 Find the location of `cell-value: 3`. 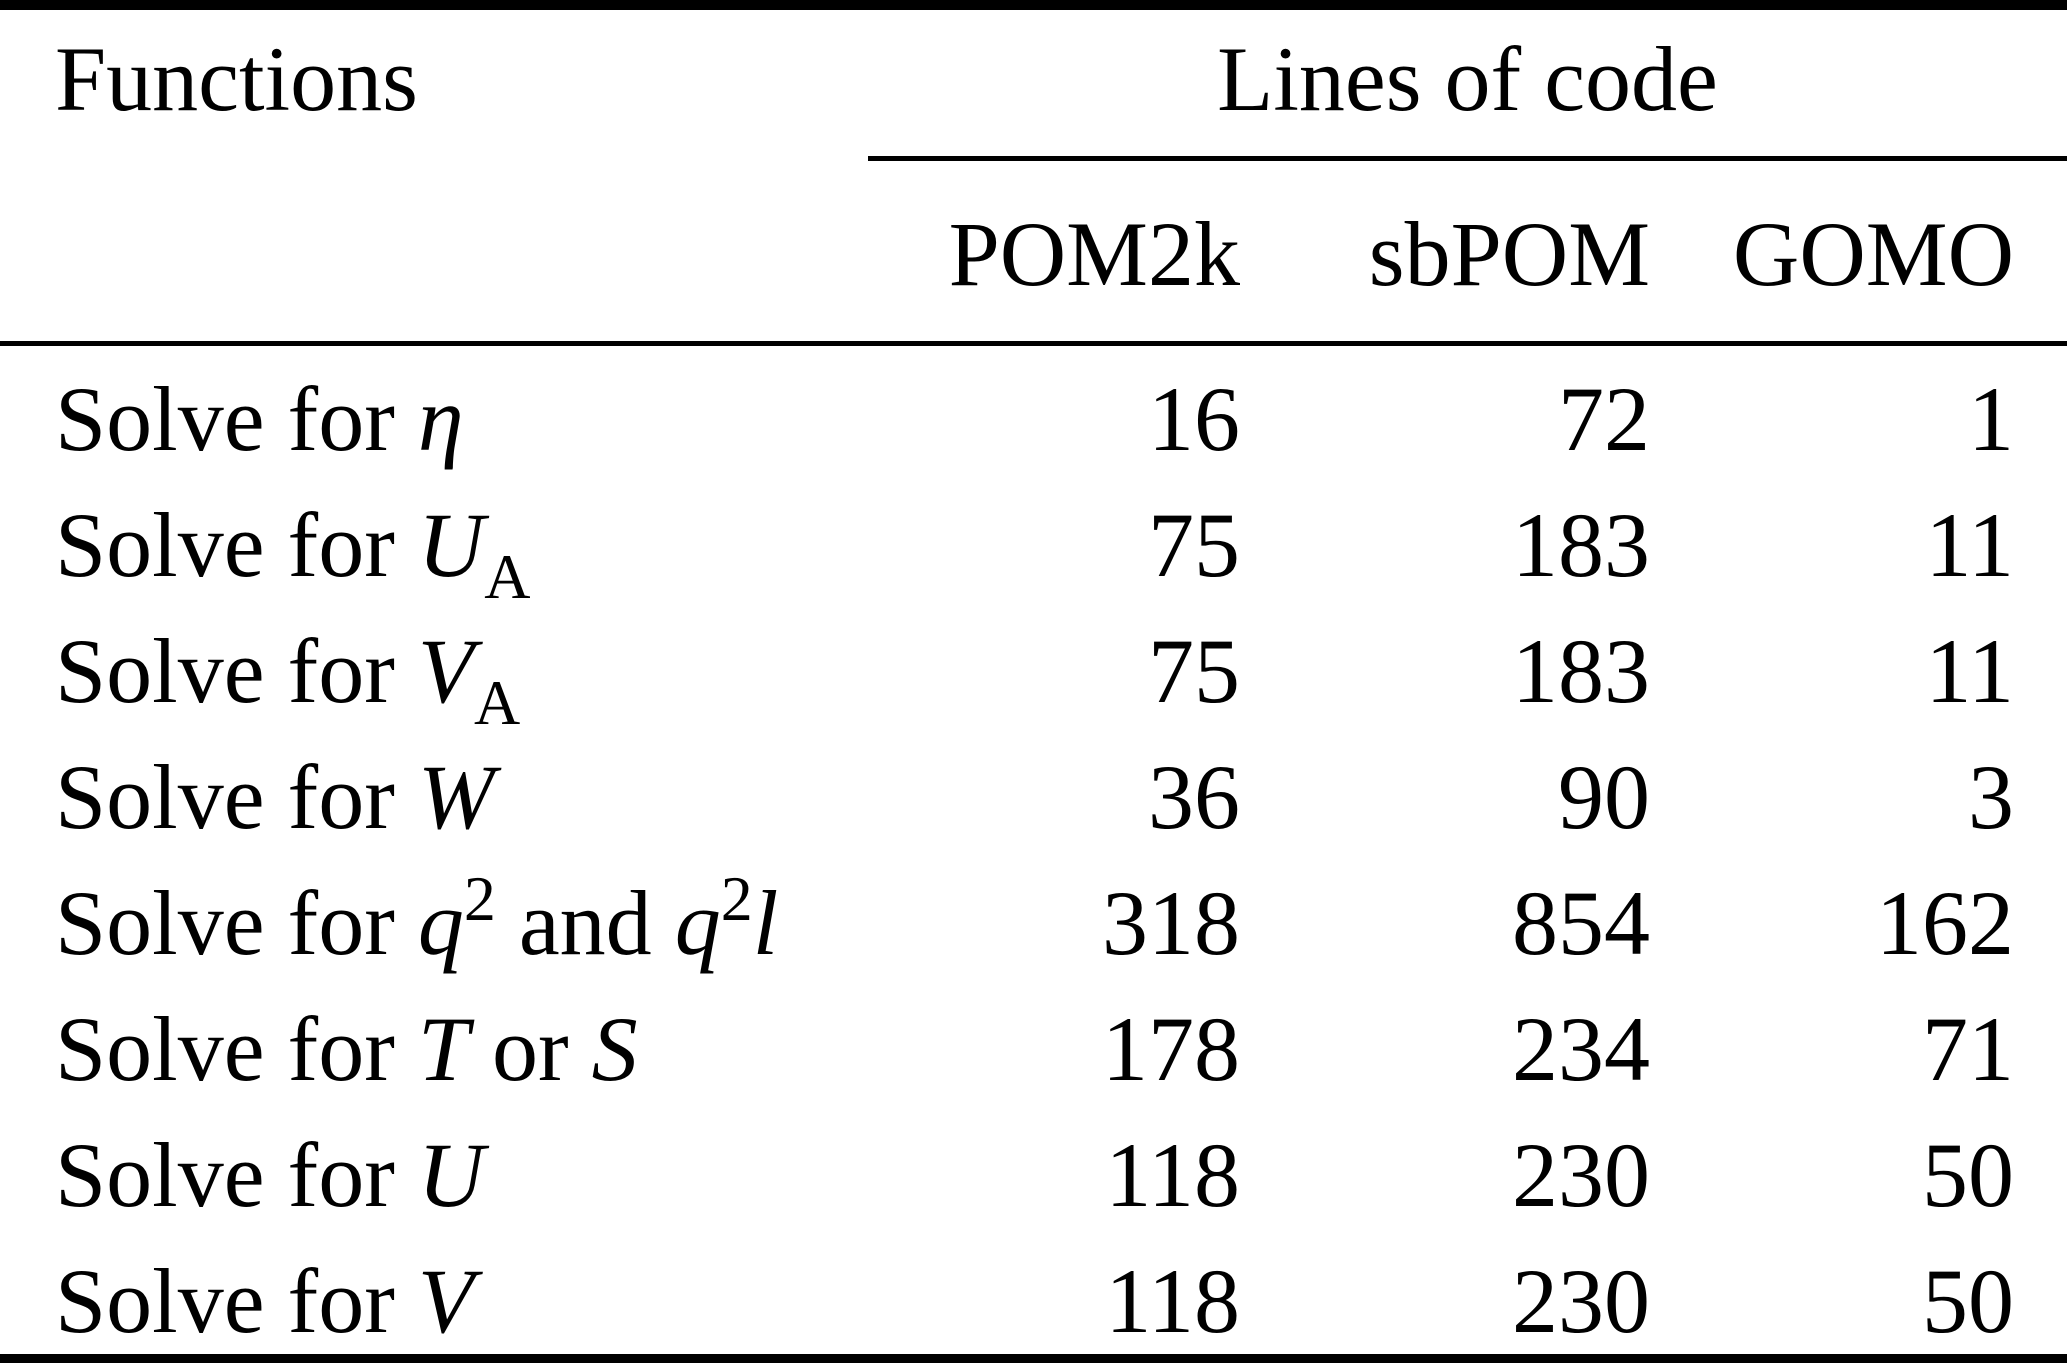

cell-value: 3 is located at coordinates (1991, 797).